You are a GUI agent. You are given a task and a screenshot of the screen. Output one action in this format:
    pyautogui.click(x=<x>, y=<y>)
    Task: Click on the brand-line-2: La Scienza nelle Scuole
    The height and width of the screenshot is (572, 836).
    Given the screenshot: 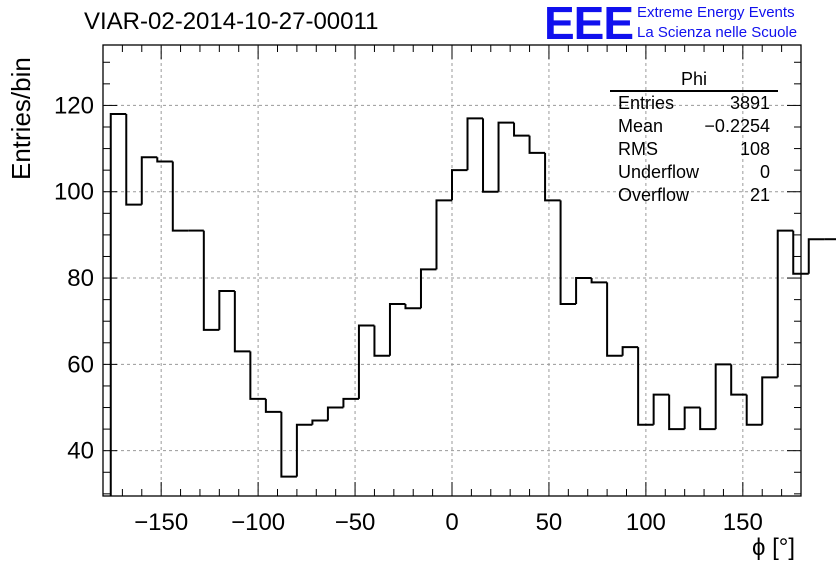 What is the action you would take?
    pyautogui.click(x=717, y=32)
    